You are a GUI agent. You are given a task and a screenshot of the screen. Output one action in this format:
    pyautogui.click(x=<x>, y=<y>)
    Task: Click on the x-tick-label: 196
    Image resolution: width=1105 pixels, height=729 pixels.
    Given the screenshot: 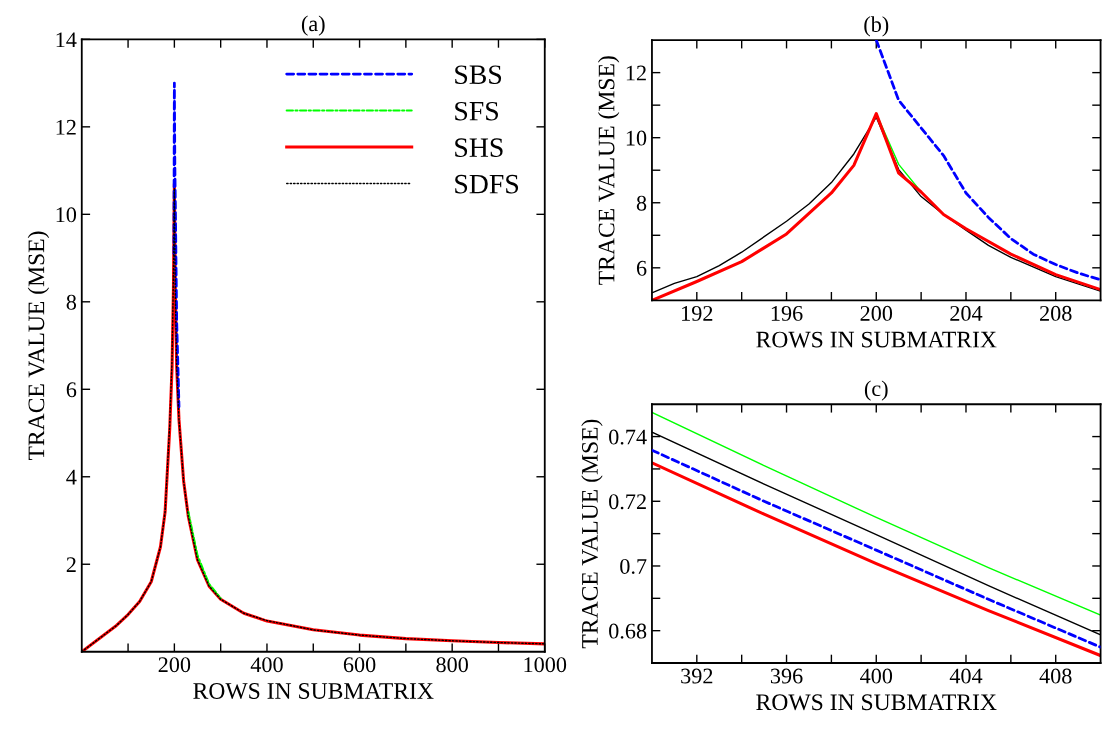 What is the action you would take?
    pyautogui.click(x=787, y=313)
    